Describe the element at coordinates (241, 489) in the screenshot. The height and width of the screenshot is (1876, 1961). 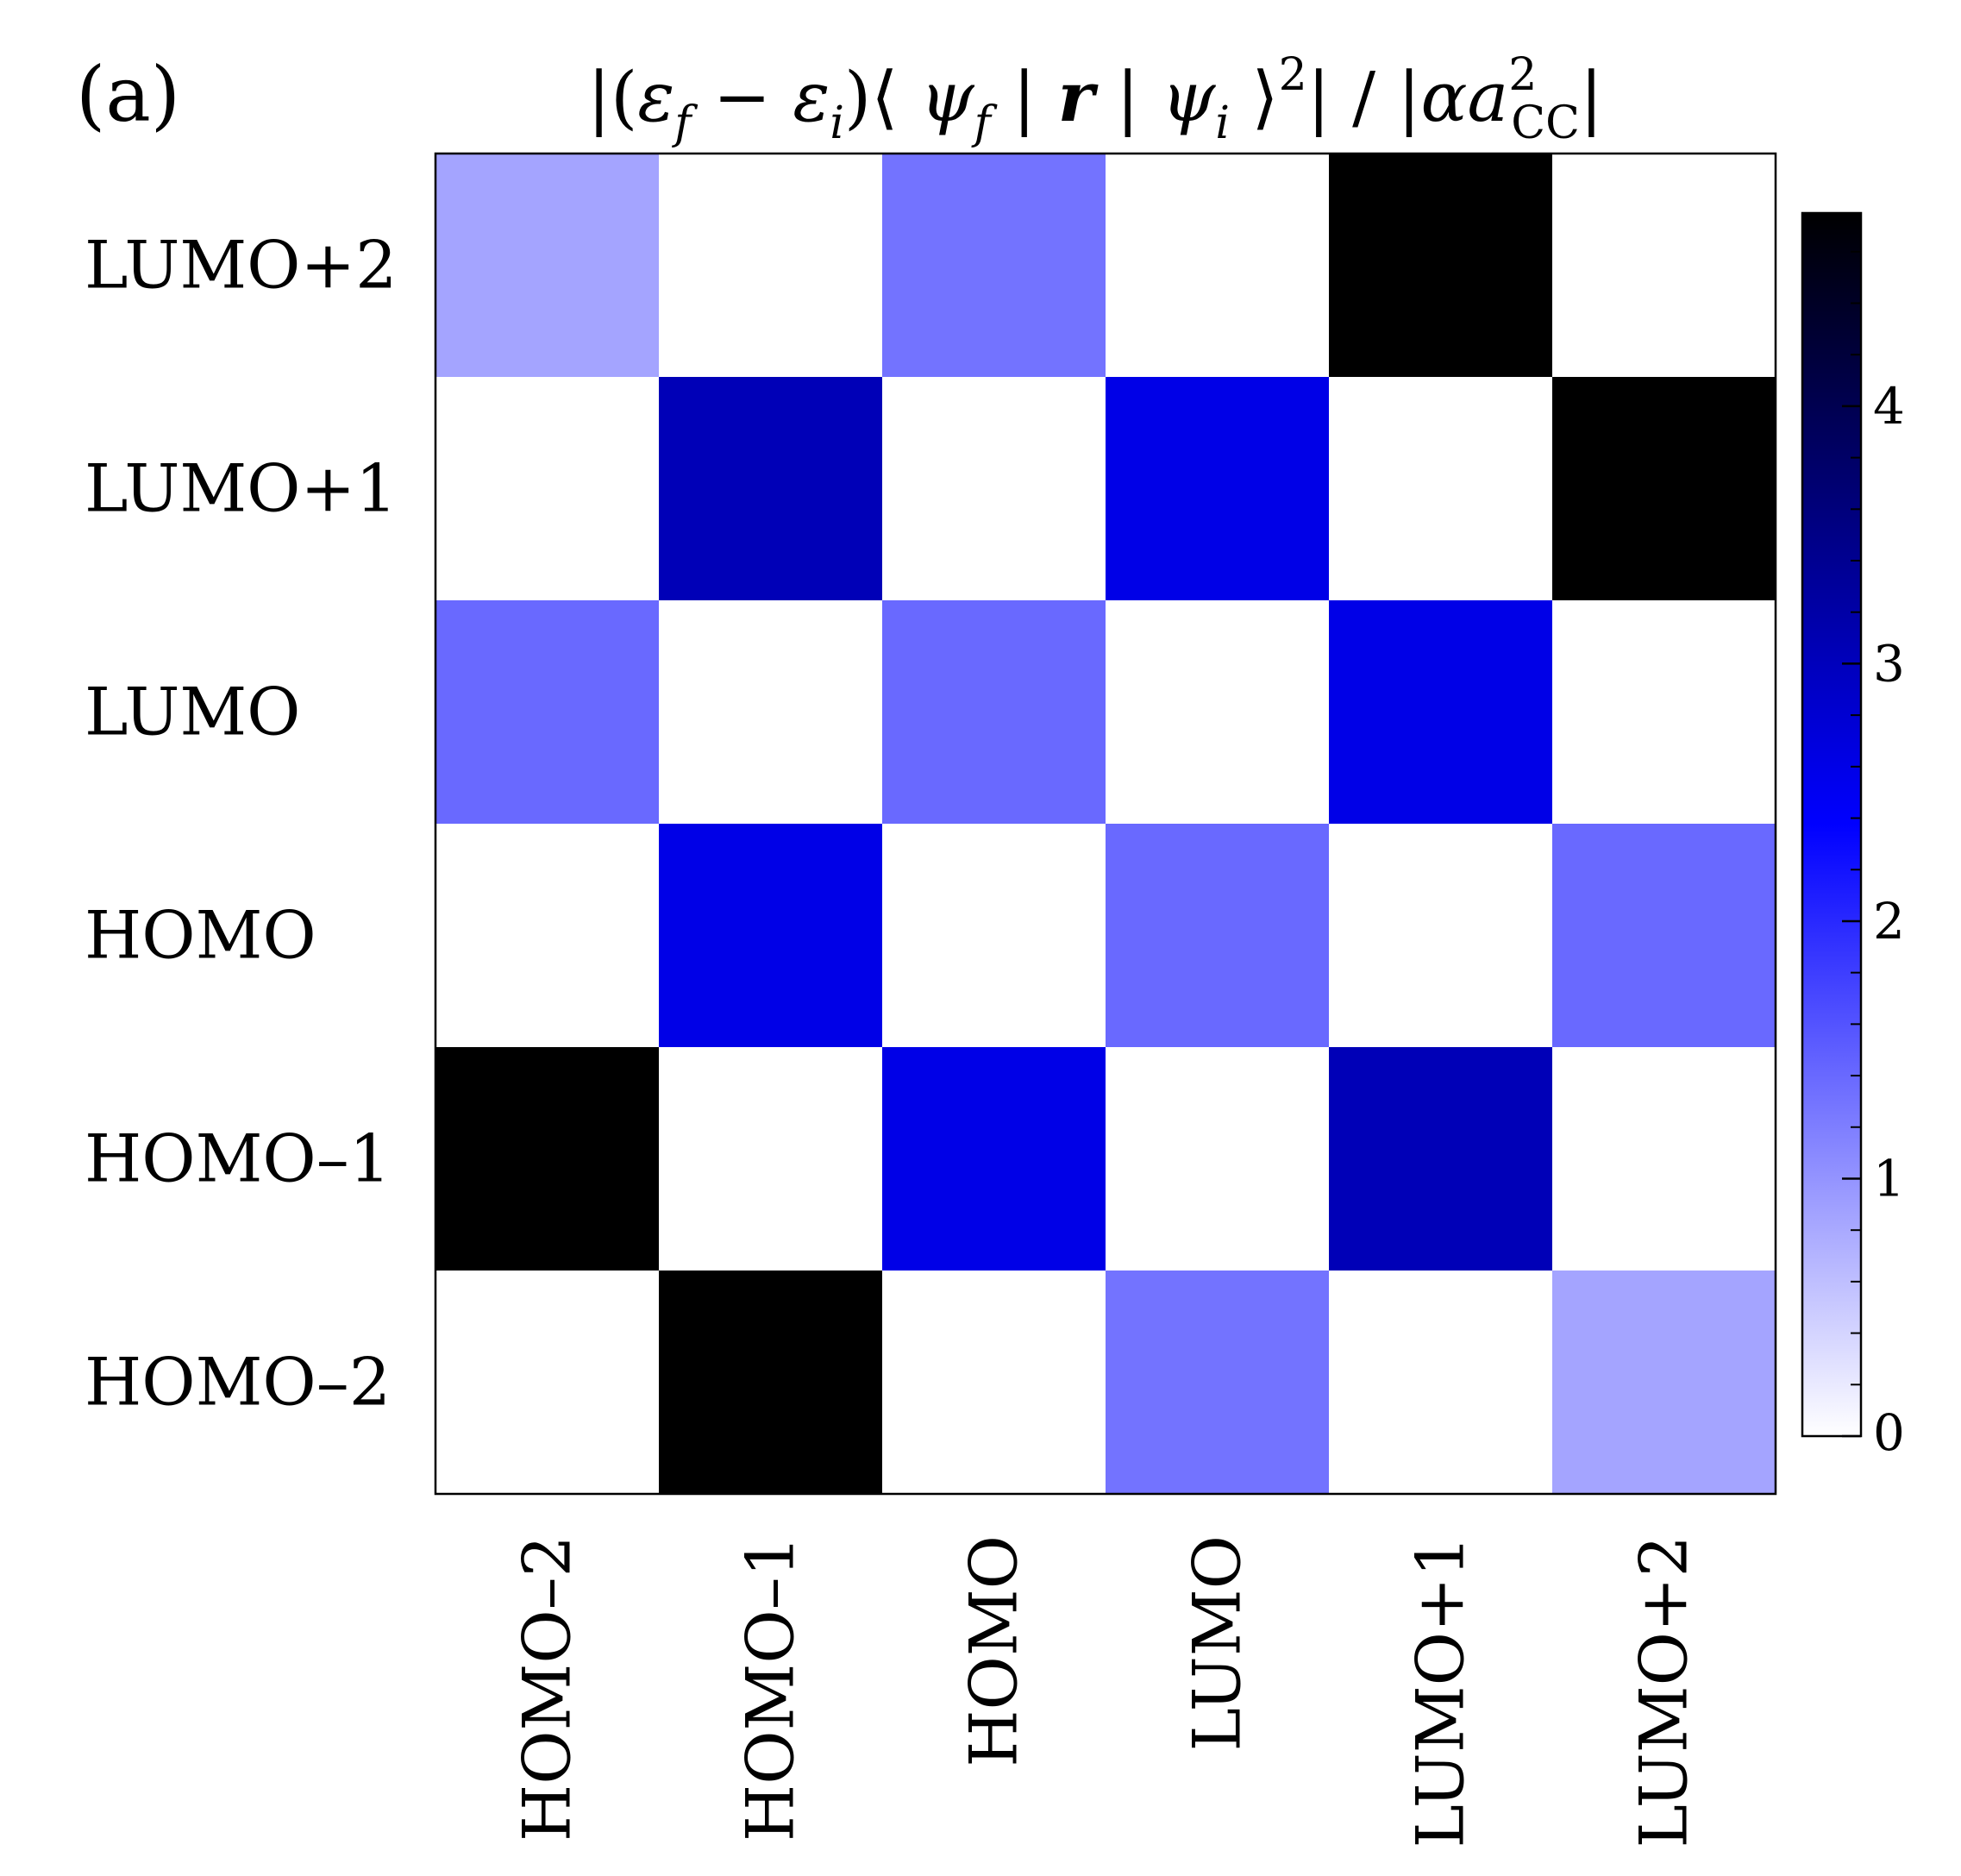
I see `y-tick-label: LUMO+1` at that location.